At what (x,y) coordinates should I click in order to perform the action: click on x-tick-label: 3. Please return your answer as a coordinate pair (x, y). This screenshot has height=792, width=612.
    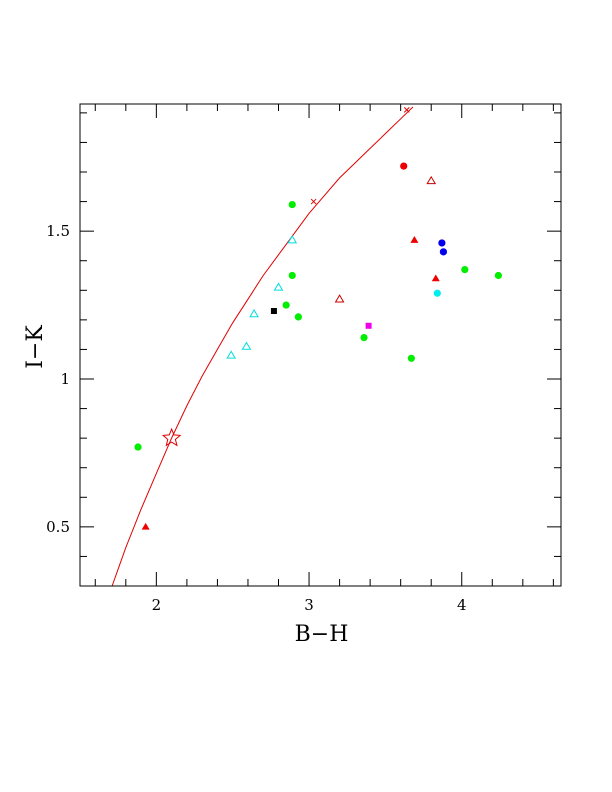
    Looking at the image, I should click on (309, 605).